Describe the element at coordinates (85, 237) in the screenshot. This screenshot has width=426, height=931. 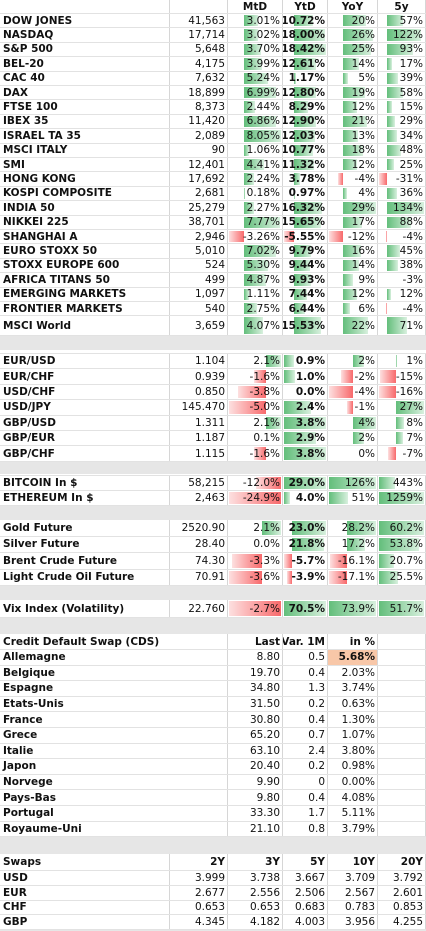
I see `row-label: SHANGHAI A` at that location.